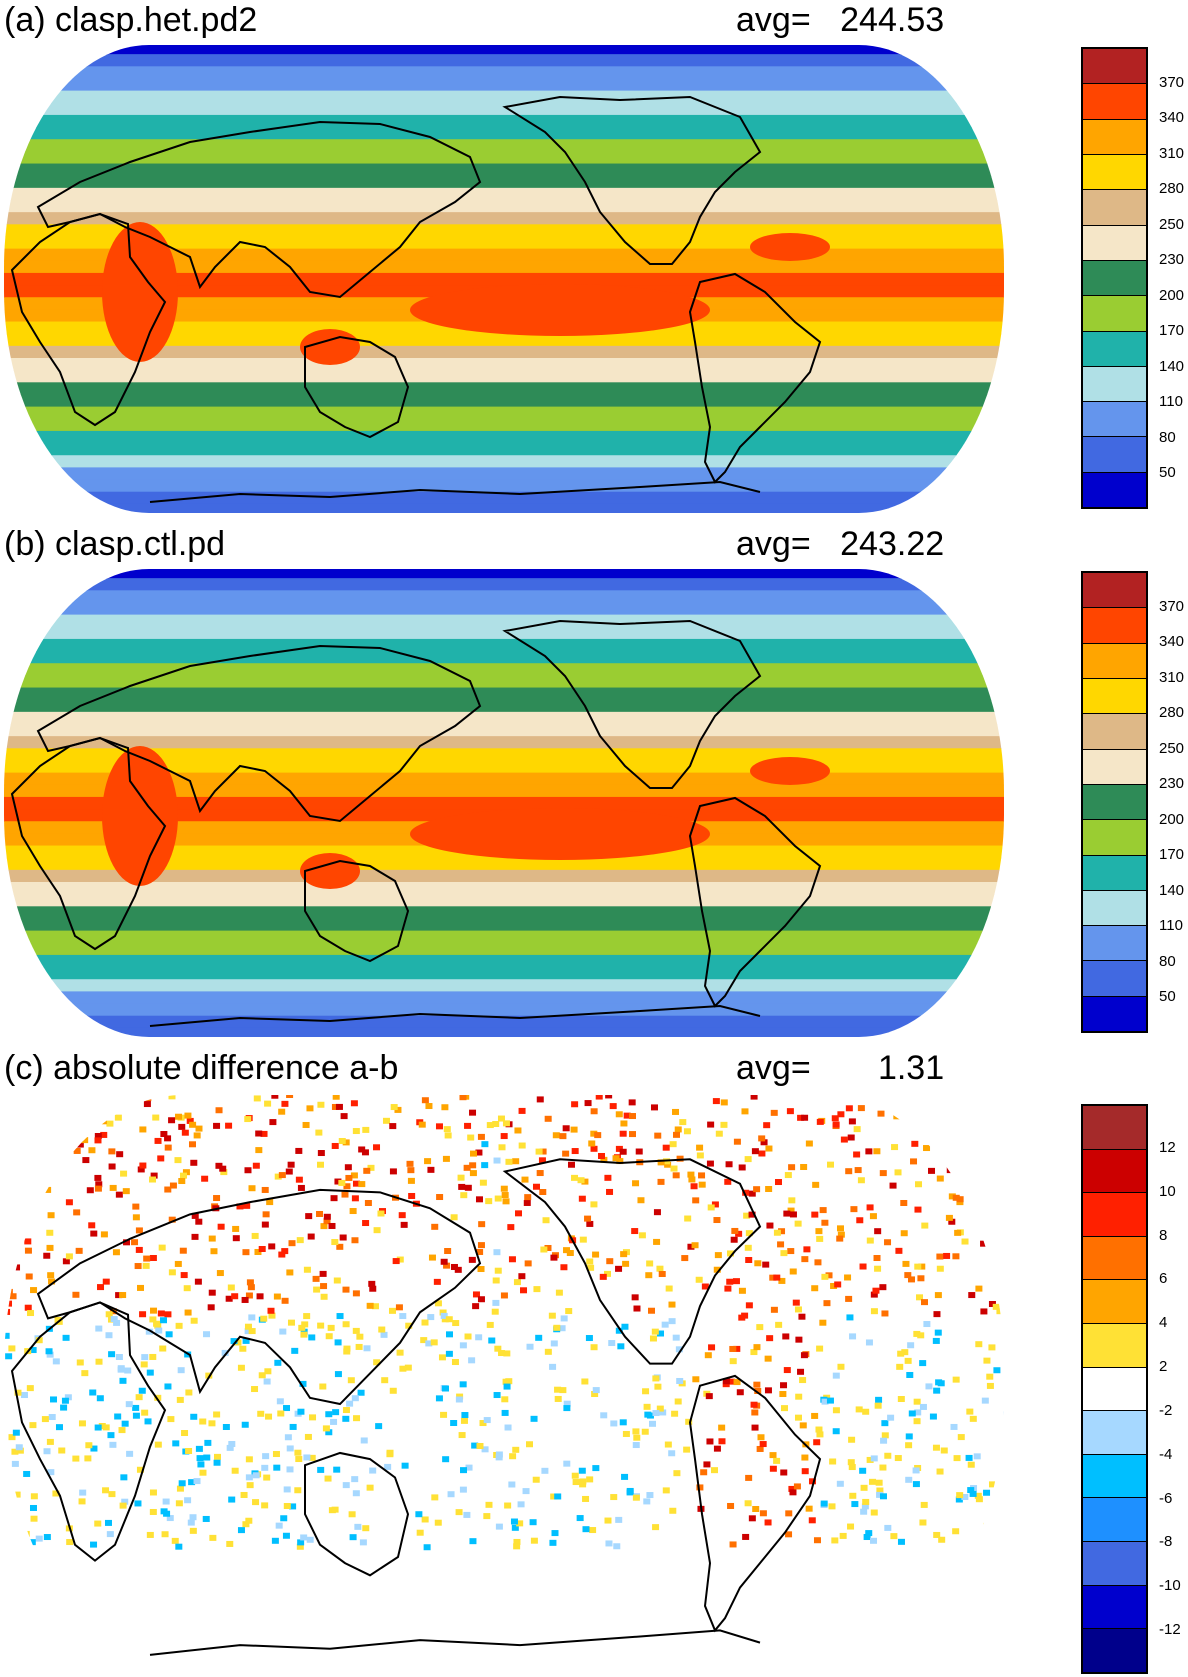  Describe the element at coordinates (1172, 748) in the screenshot. I see `colorbar-label: 250` at that location.